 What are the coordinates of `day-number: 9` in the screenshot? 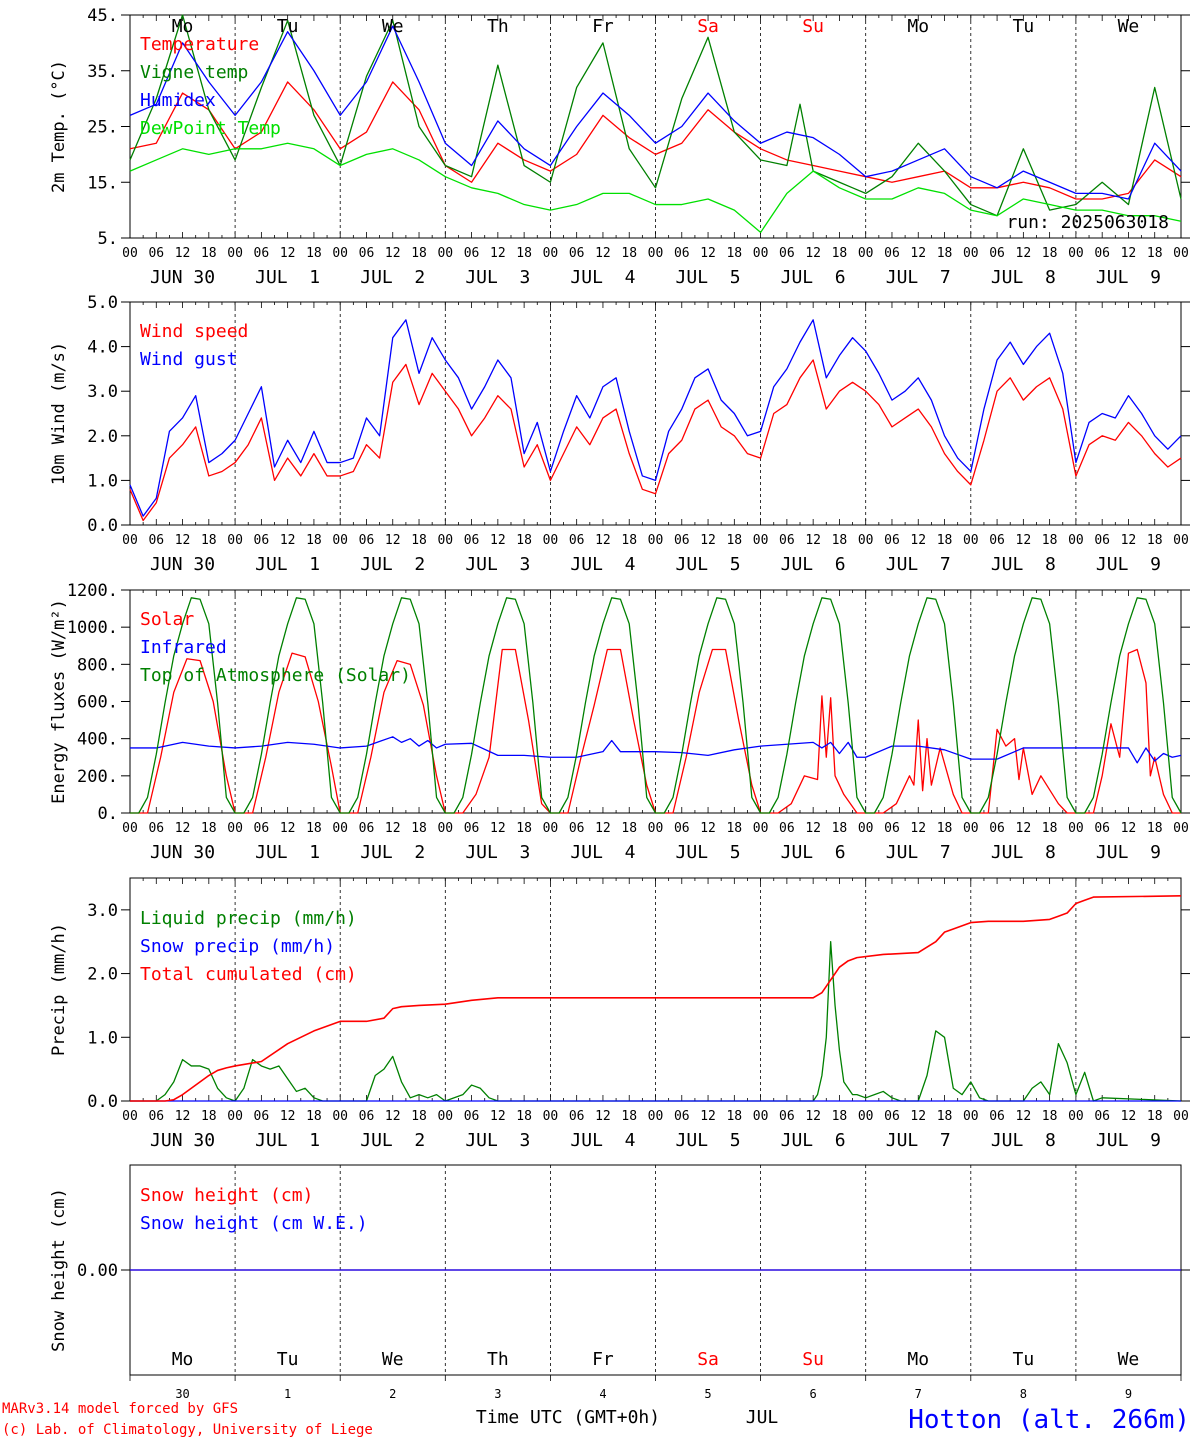 It's located at (1128, 1394).